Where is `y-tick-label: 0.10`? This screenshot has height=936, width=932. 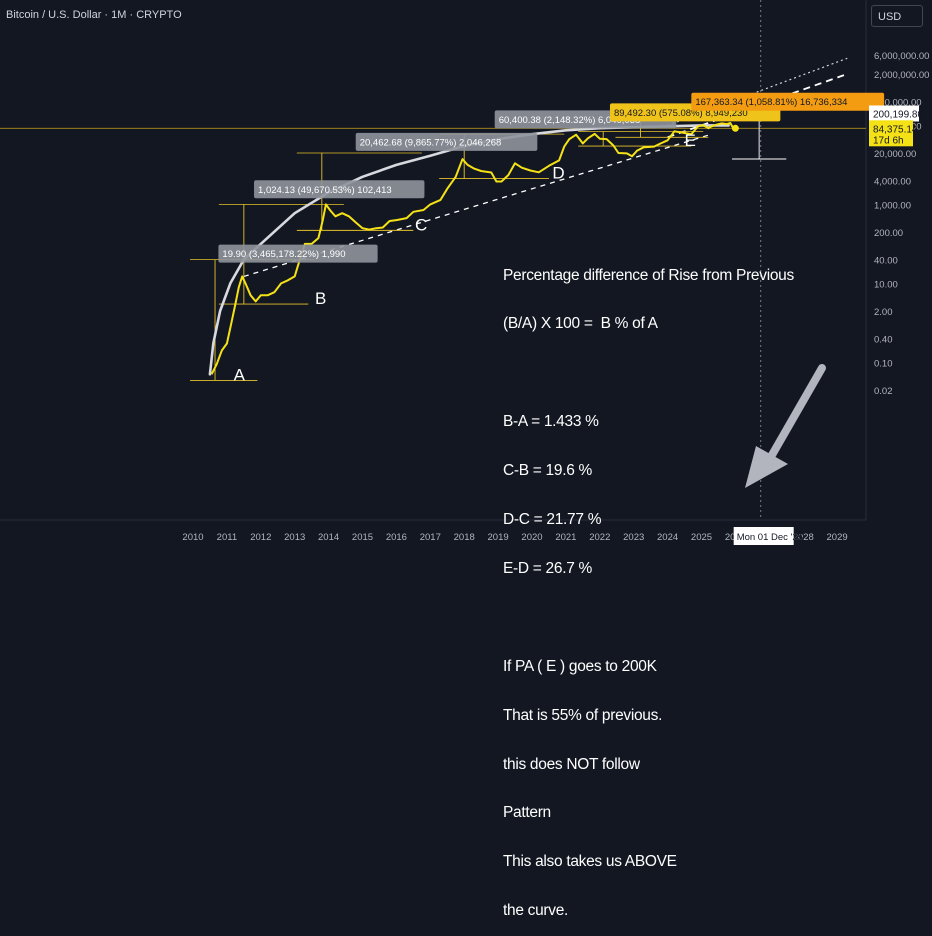 y-tick-label: 0.10 is located at coordinates (883, 363).